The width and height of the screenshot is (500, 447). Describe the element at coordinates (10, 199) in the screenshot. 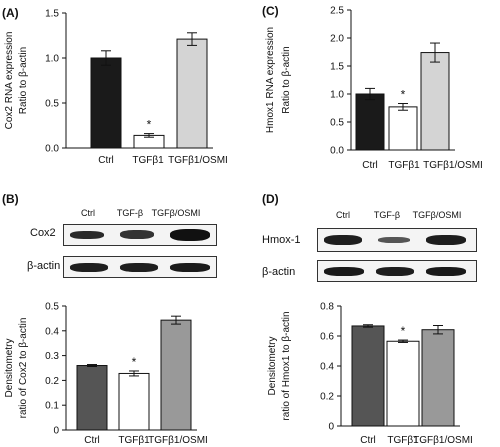

I see `panel-label-b: (B)` at that location.